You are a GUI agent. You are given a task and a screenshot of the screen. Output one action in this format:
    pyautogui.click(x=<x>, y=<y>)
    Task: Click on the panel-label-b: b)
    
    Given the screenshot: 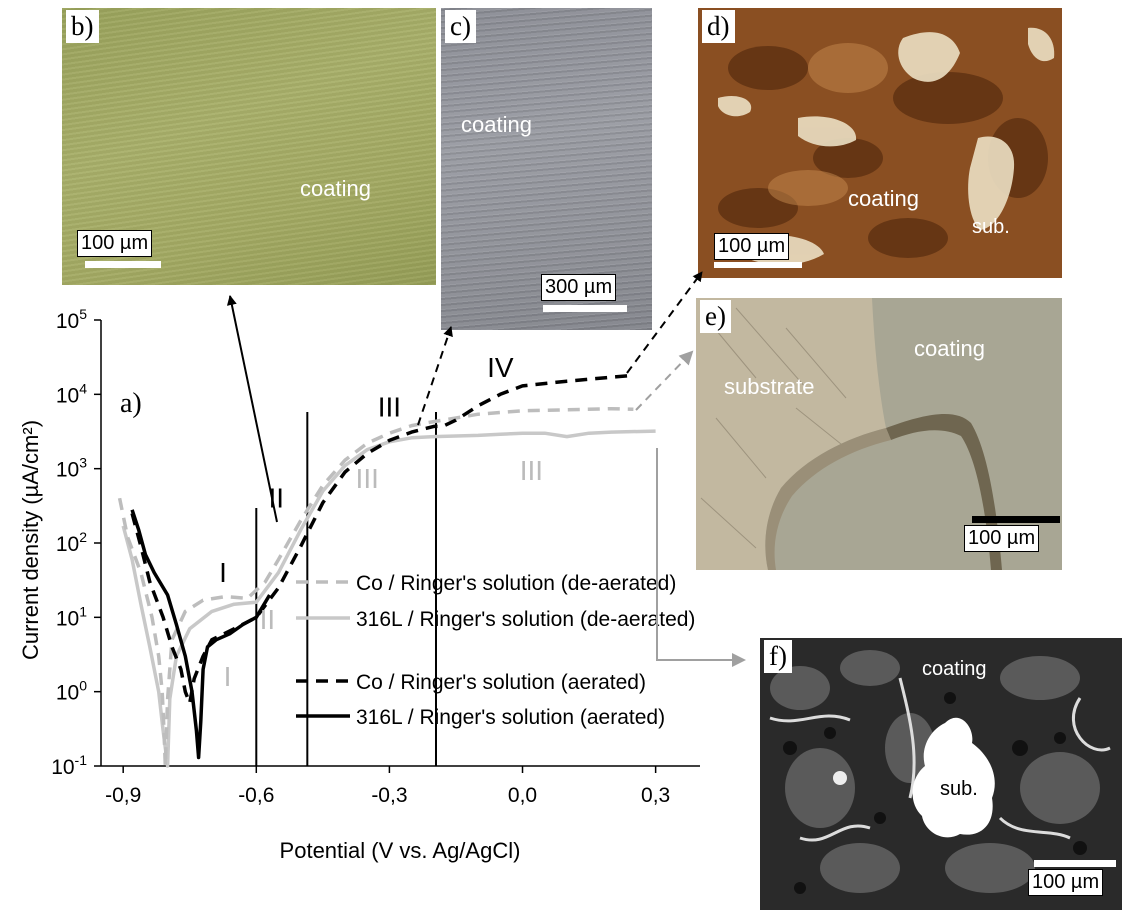 What is the action you would take?
    pyautogui.click(x=82, y=26)
    